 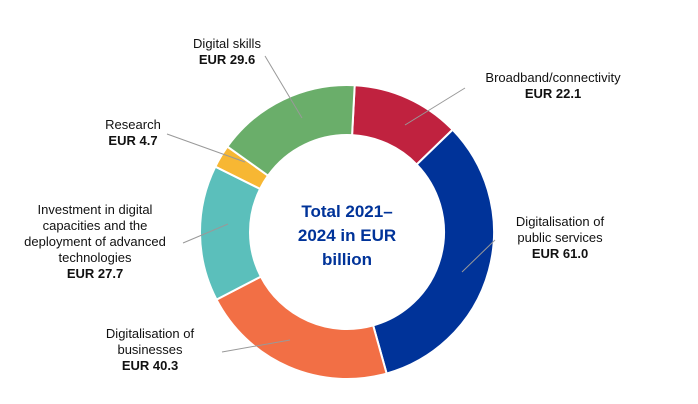 I want to click on segment-label: Broadband/connectivity EUR 22.1, so click(x=553, y=86).